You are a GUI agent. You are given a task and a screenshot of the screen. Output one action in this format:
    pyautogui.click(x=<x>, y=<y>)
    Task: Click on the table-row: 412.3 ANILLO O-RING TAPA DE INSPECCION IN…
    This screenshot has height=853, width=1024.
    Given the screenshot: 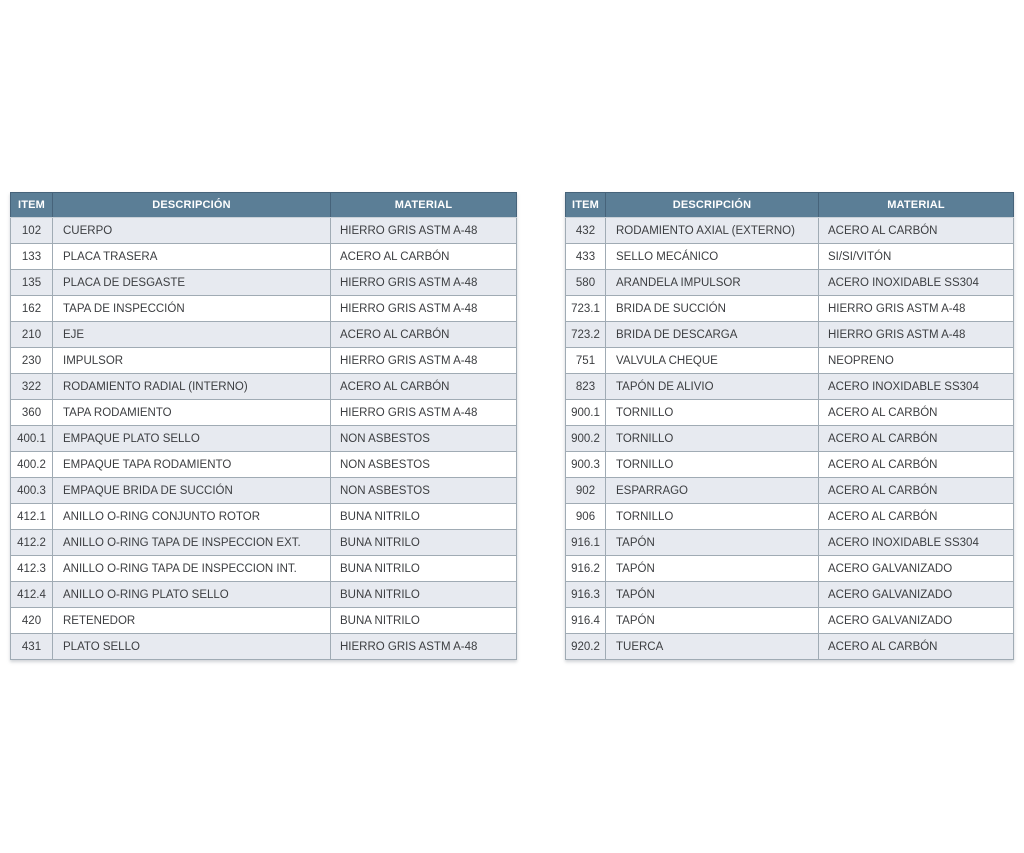 What is the action you would take?
    pyautogui.click(x=263, y=568)
    